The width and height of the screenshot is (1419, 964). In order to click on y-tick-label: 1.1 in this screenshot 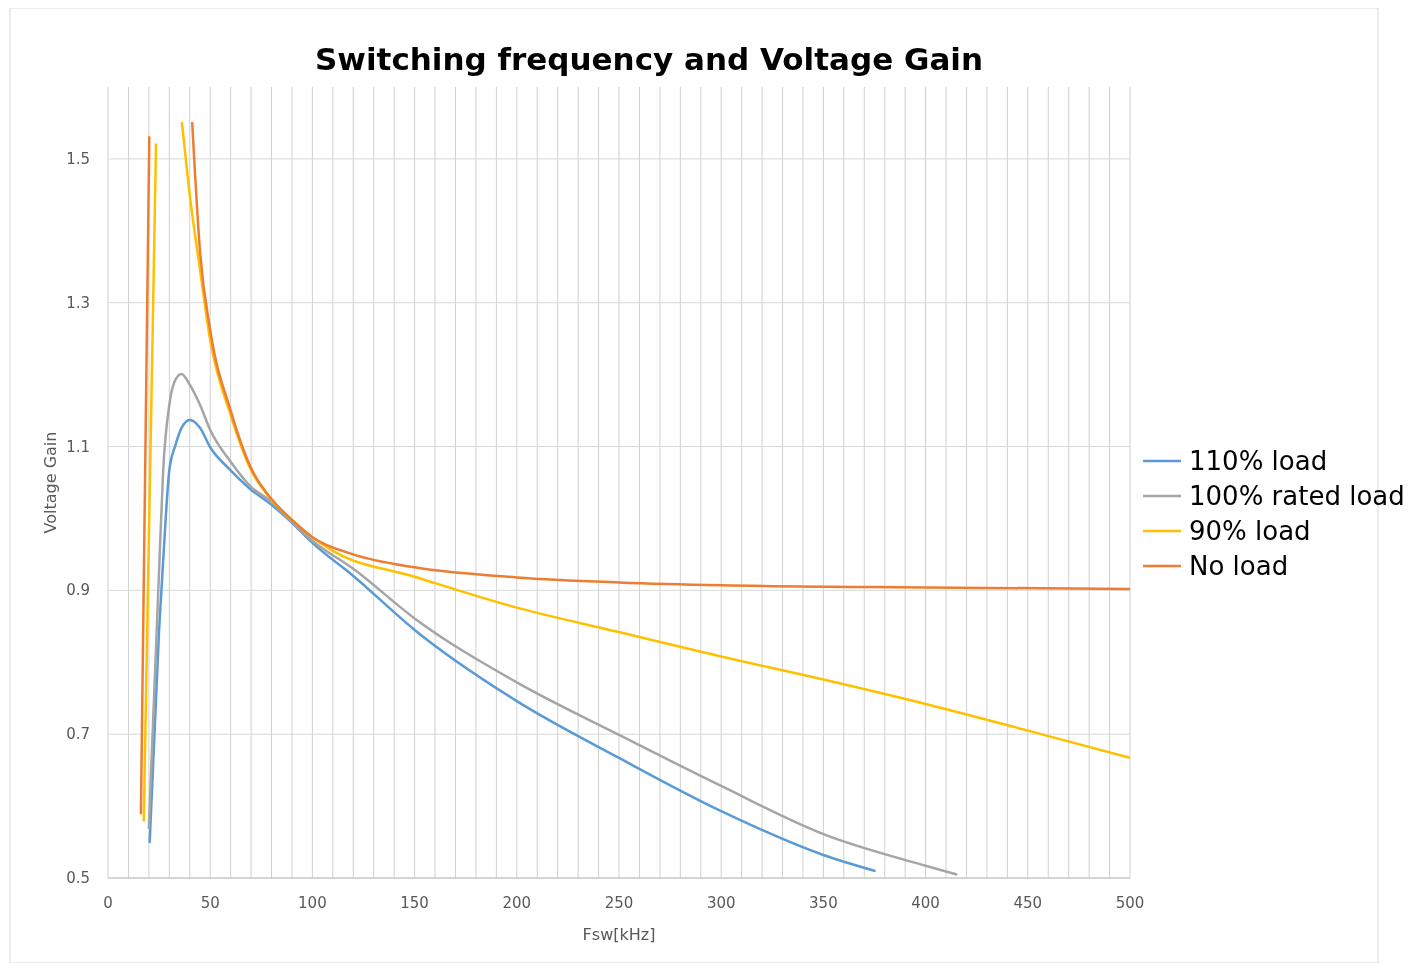, I will do `click(78, 446)`.